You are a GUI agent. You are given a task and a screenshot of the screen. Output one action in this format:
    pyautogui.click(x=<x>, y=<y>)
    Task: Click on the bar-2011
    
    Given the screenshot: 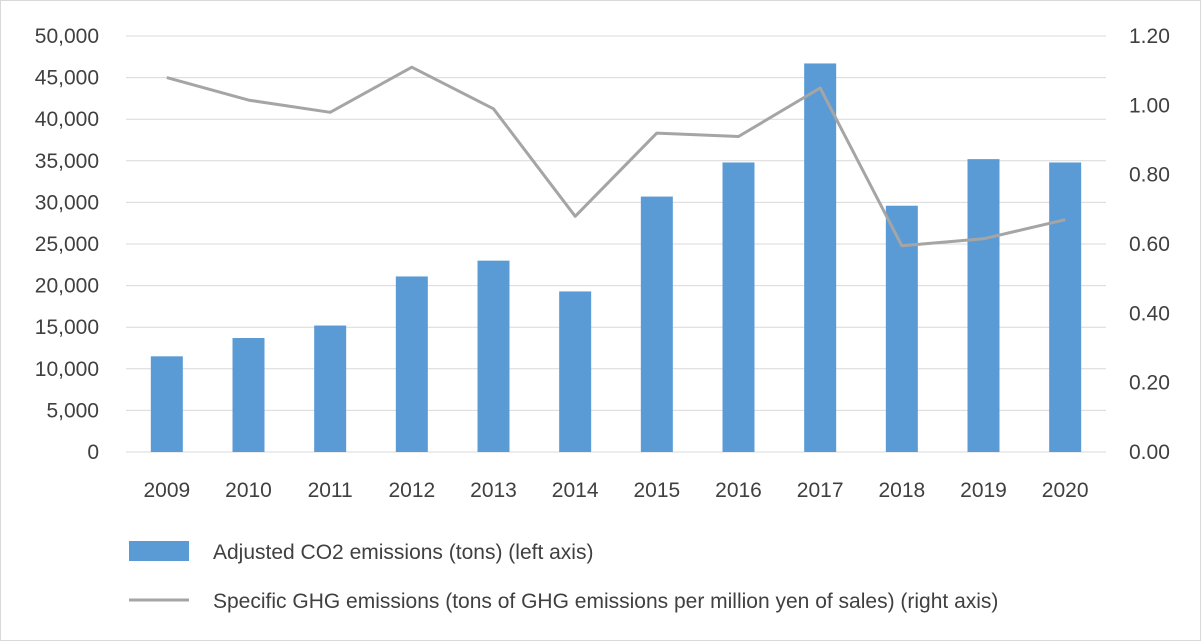 What is the action you would take?
    pyautogui.click(x=330, y=388)
    